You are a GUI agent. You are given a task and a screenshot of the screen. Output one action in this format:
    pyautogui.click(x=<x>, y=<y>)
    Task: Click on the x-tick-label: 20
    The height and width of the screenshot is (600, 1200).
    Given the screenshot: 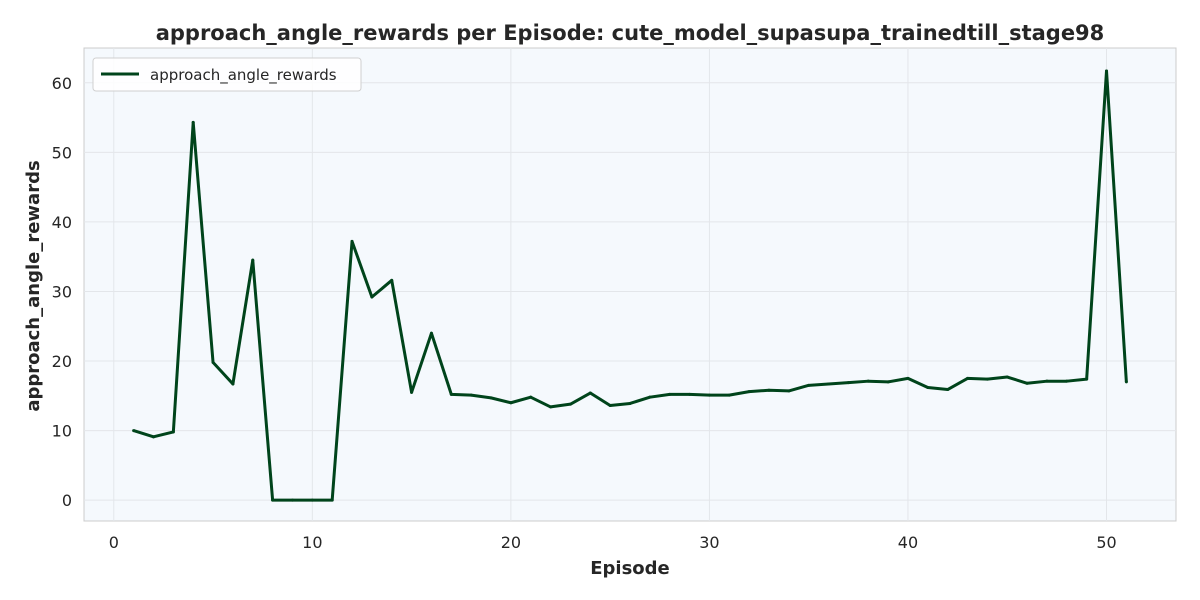 What is the action you would take?
    pyautogui.click(x=511, y=542)
    